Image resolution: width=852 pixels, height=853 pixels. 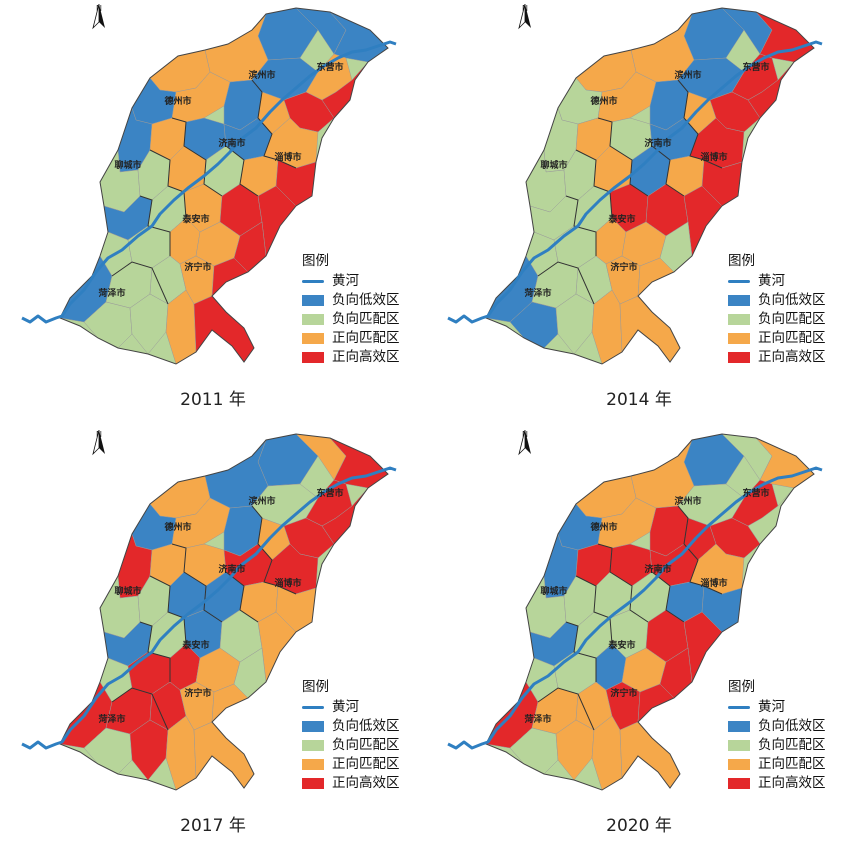 I want to click on year-label: 2020 年, so click(x=639, y=826).